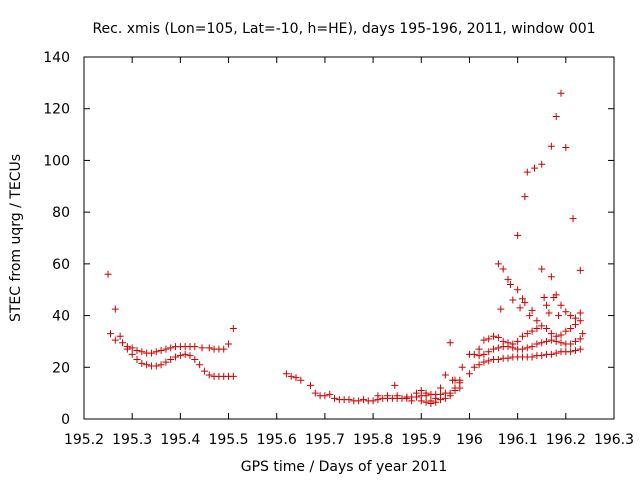 This screenshot has width=640, height=480. Describe the element at coordinates (56, 161) in the screenshot. I see `y-tick-label: 100` at that location.